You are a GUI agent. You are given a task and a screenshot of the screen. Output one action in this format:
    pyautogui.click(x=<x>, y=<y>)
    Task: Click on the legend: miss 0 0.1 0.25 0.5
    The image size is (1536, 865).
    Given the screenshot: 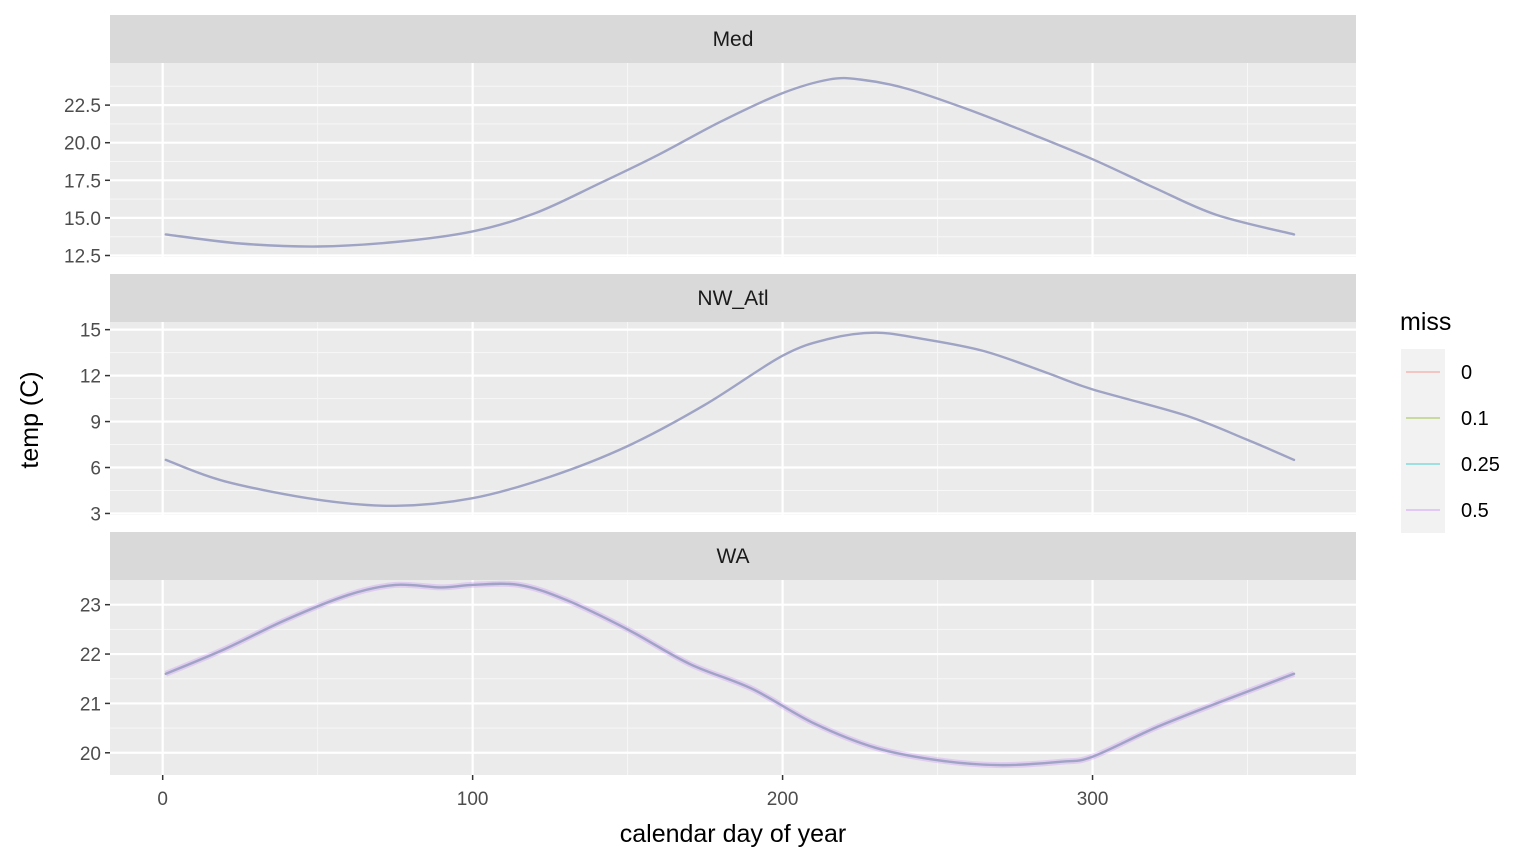 What is the action you would take?
    pyautogui.click(x=1450, y=420)
    